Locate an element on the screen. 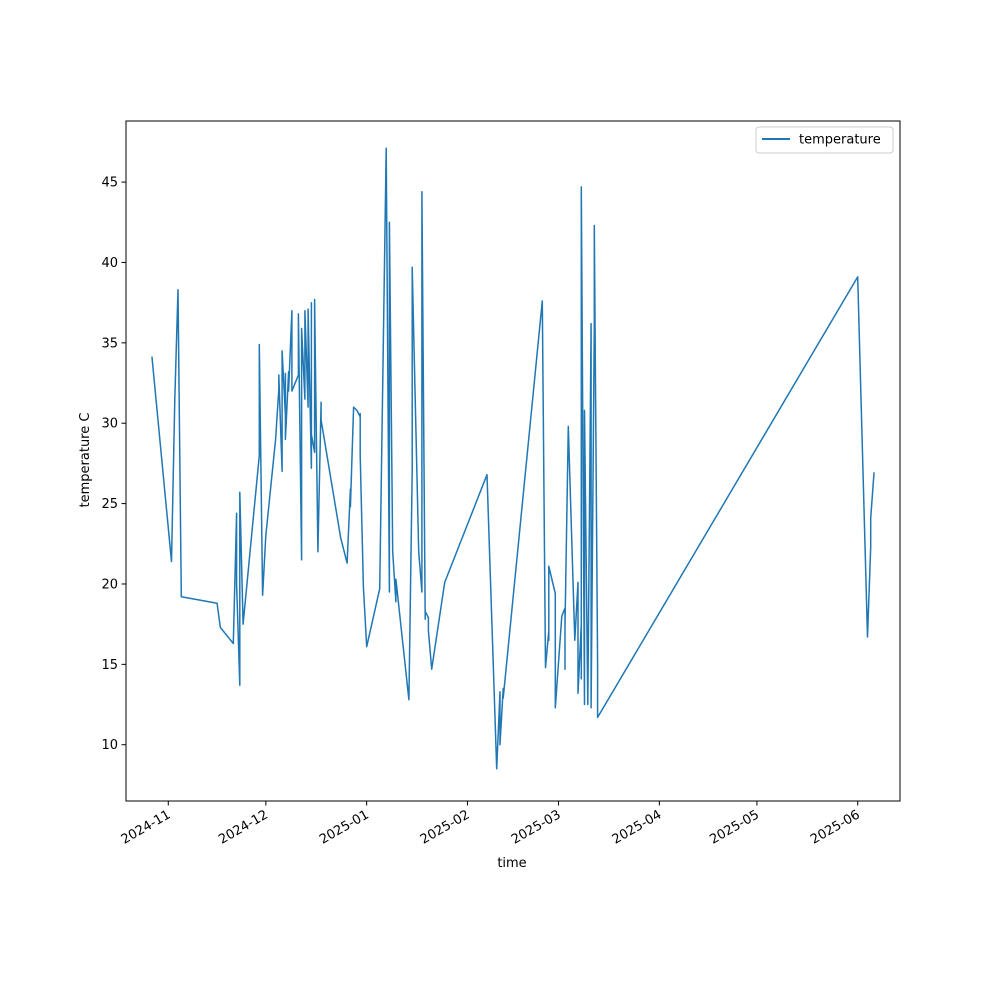 This screenshot has width=1000, height=1000. legend-box is located at coordinates (824, 140).